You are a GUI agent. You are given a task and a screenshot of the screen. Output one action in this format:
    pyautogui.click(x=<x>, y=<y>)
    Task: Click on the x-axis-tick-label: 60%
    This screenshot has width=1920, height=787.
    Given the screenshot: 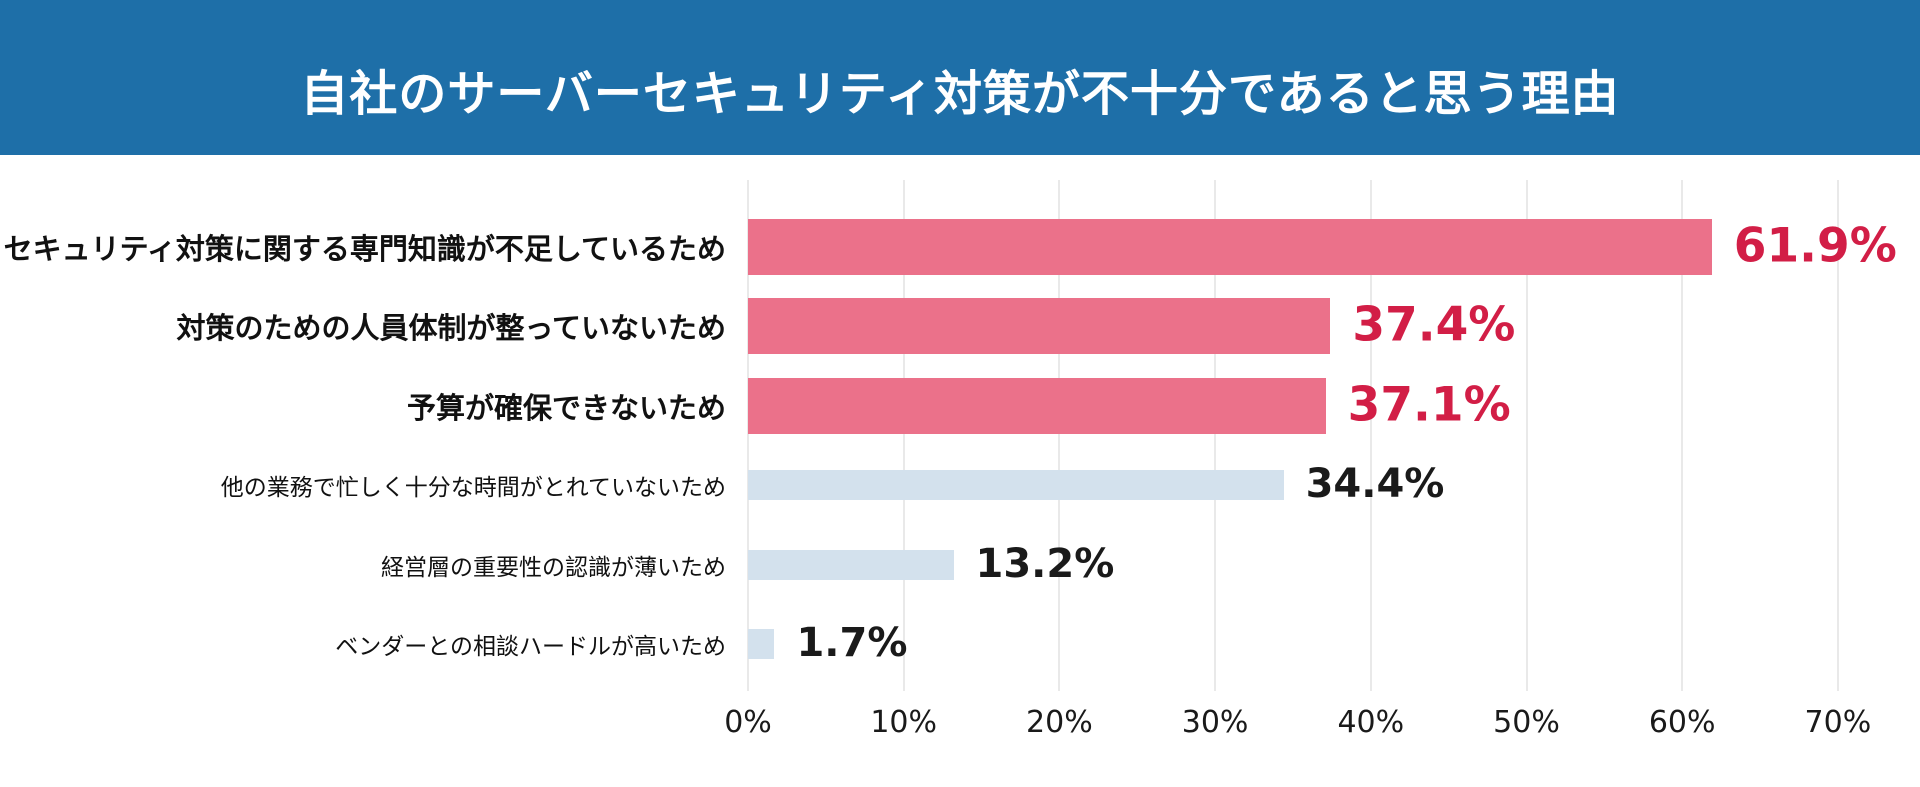 What is the action you would take?
    pyautogui.click(x=1682, y=722)
    